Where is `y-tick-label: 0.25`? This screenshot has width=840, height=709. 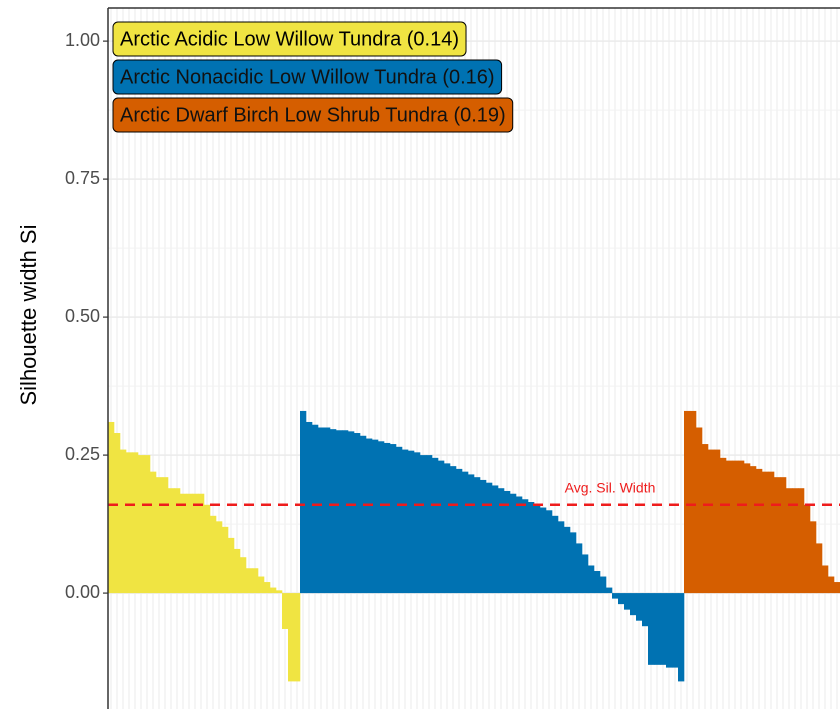 y-tick-label: 0.25 is located at coordinates (82, 454).